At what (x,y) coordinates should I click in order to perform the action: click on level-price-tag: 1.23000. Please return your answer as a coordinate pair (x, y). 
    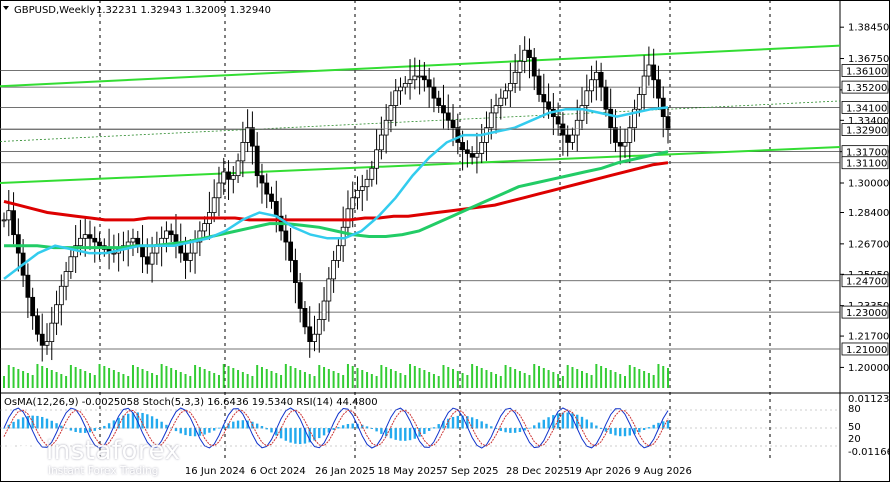
    Looking at the image, I should click on (865, 312).